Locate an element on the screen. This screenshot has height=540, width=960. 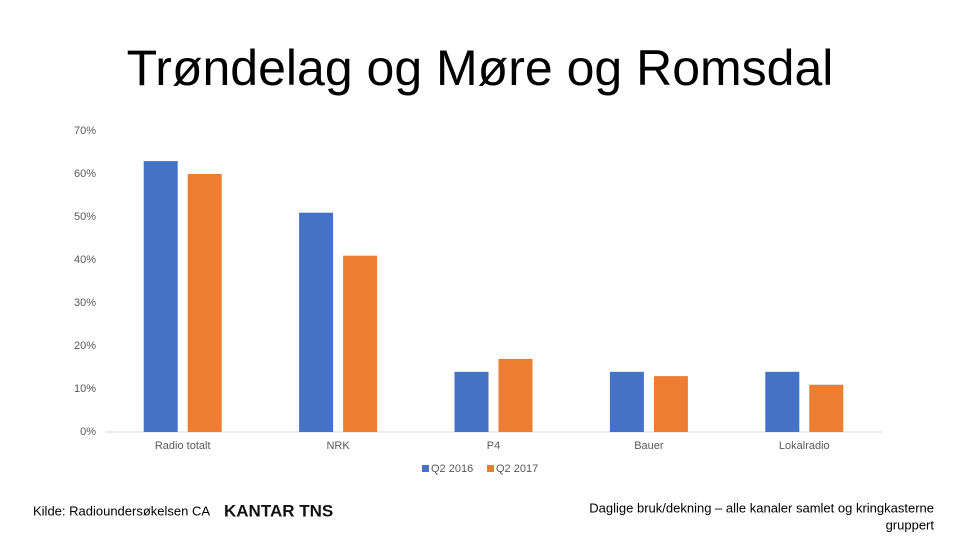
y-tick-label: 30% is located at coordinates (85, 303).